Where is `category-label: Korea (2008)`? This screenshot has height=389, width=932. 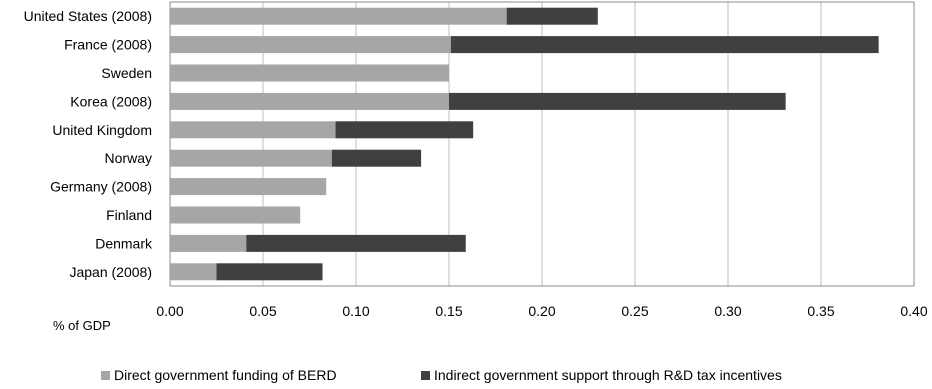 category-label: Korea (2008) is located at coordinates (111, 101).